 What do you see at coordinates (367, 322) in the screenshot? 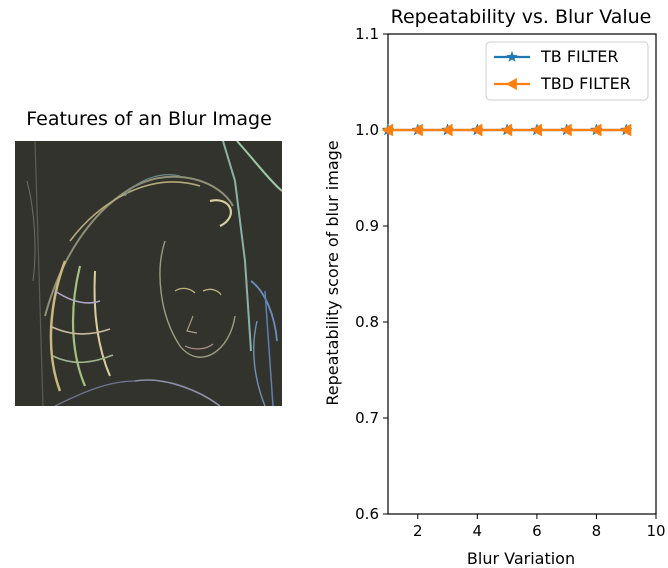
I see `y-tick-label: 0.8` at bounding box center [367, 322].